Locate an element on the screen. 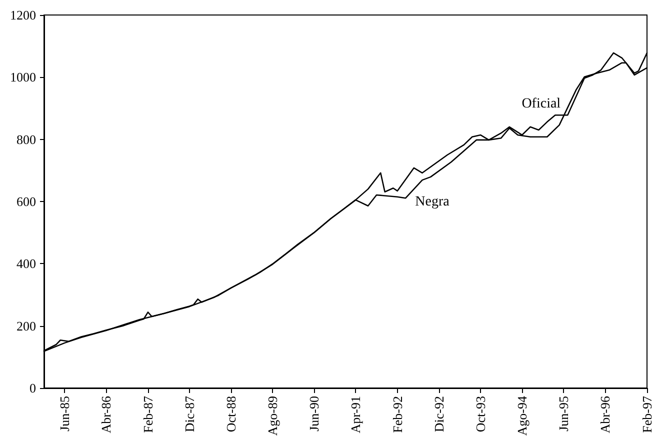  x-tick-label: Feb-92 is located at coordinates (397, 414).